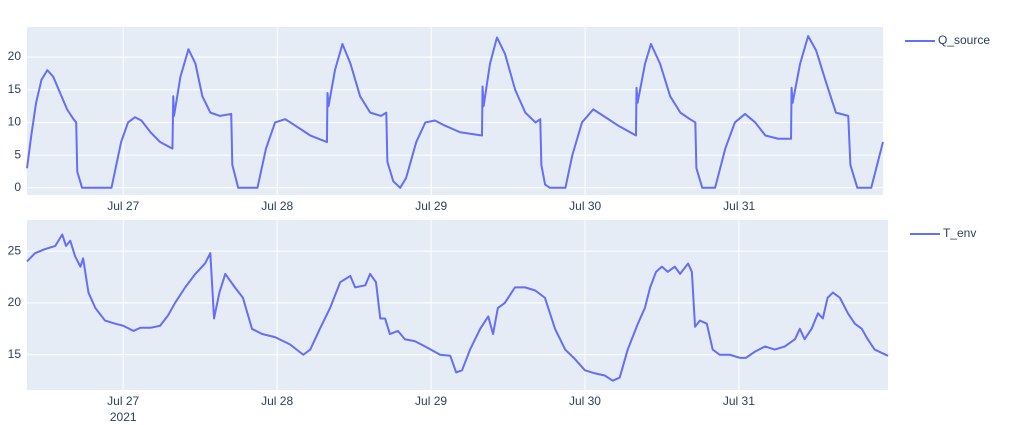  What do you see at coordinates (15, 250) in the screenshot?
I see `y-tick-label: 25` at bounding box center [15, 250].